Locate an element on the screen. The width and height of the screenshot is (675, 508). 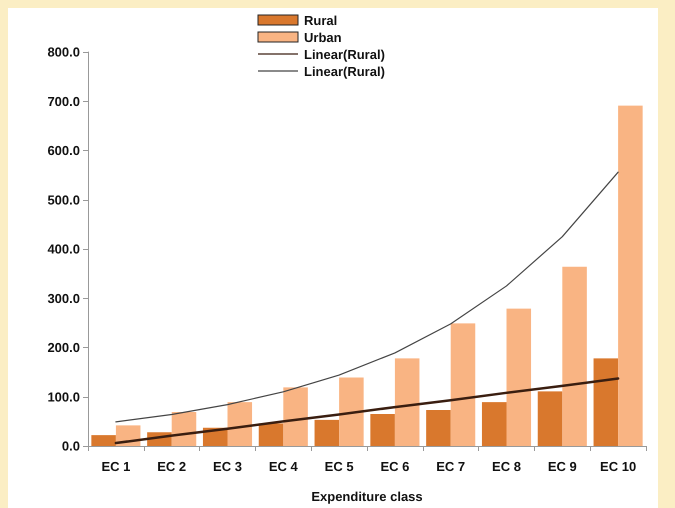
y-tick-label: 800.0 is located at coordinates (63, 52).